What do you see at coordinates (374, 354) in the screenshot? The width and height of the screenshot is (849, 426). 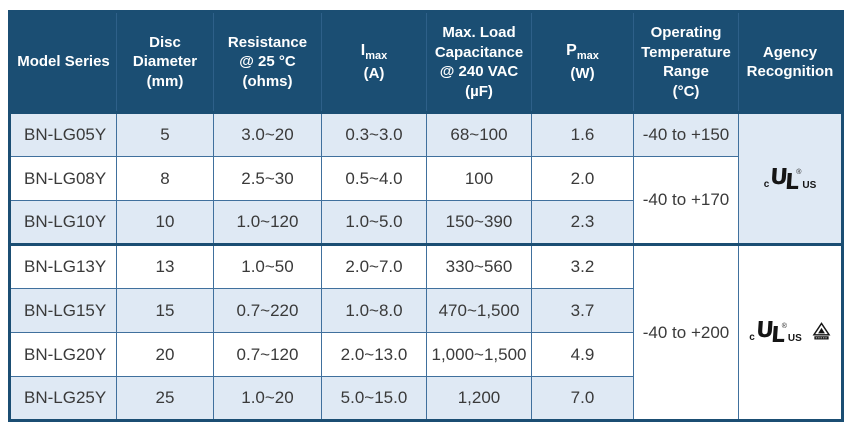 I see `imax-cell: 2.0~13.0` at bounding box center [374, 354].